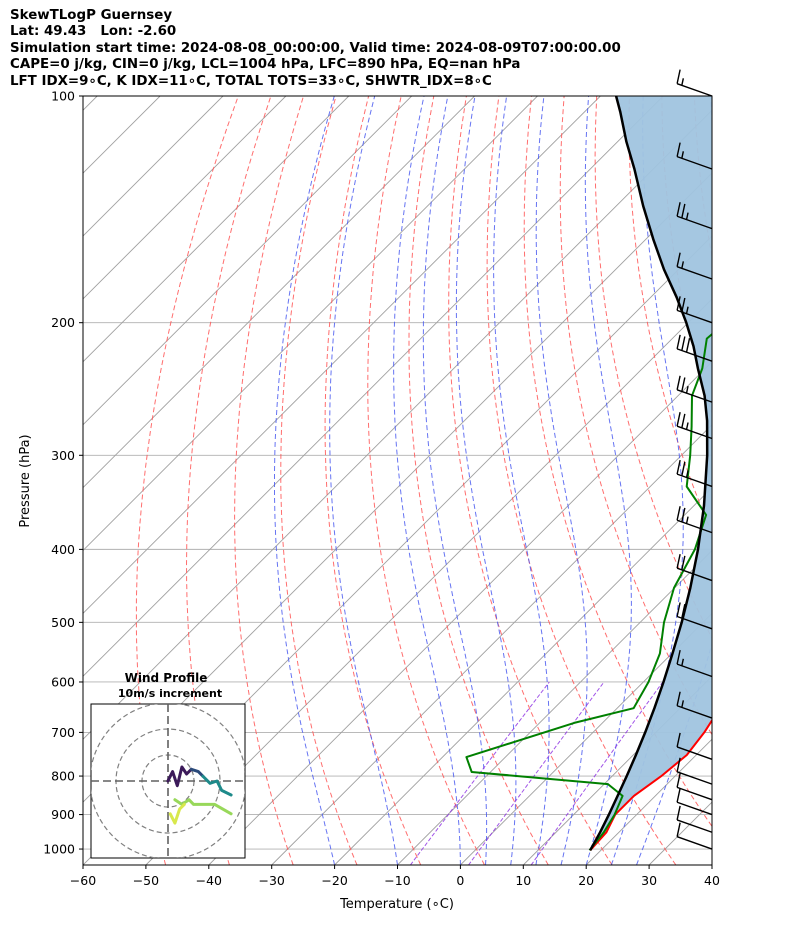  Describe the element at coordinates (59, 849) in the screenshot. I see `y-tick-label: 1000` at that location.